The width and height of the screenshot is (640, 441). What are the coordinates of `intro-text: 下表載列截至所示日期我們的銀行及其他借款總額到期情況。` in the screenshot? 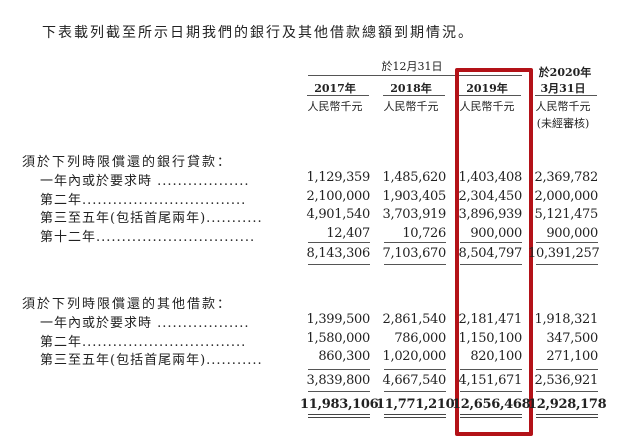 It's located at (258, 33).